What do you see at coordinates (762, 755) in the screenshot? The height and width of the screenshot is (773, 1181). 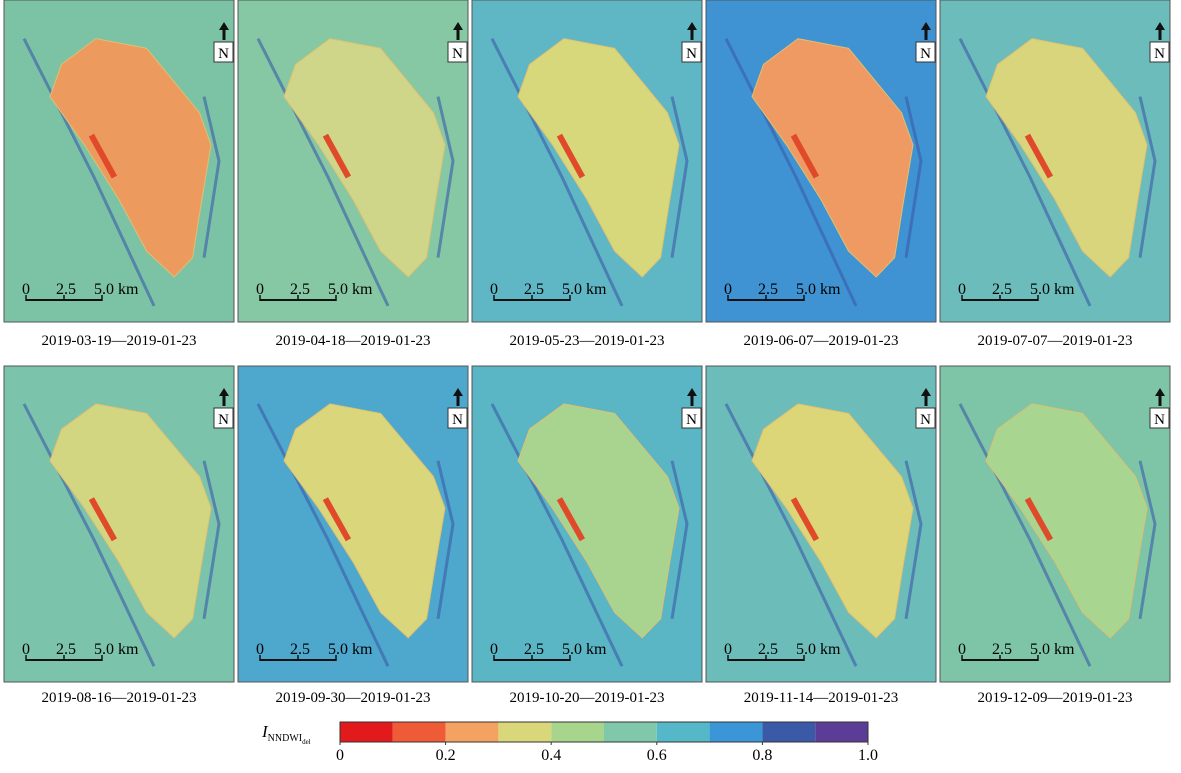 I see `colorbar-tick-label: 0.8` at bounding box center [762, 755].